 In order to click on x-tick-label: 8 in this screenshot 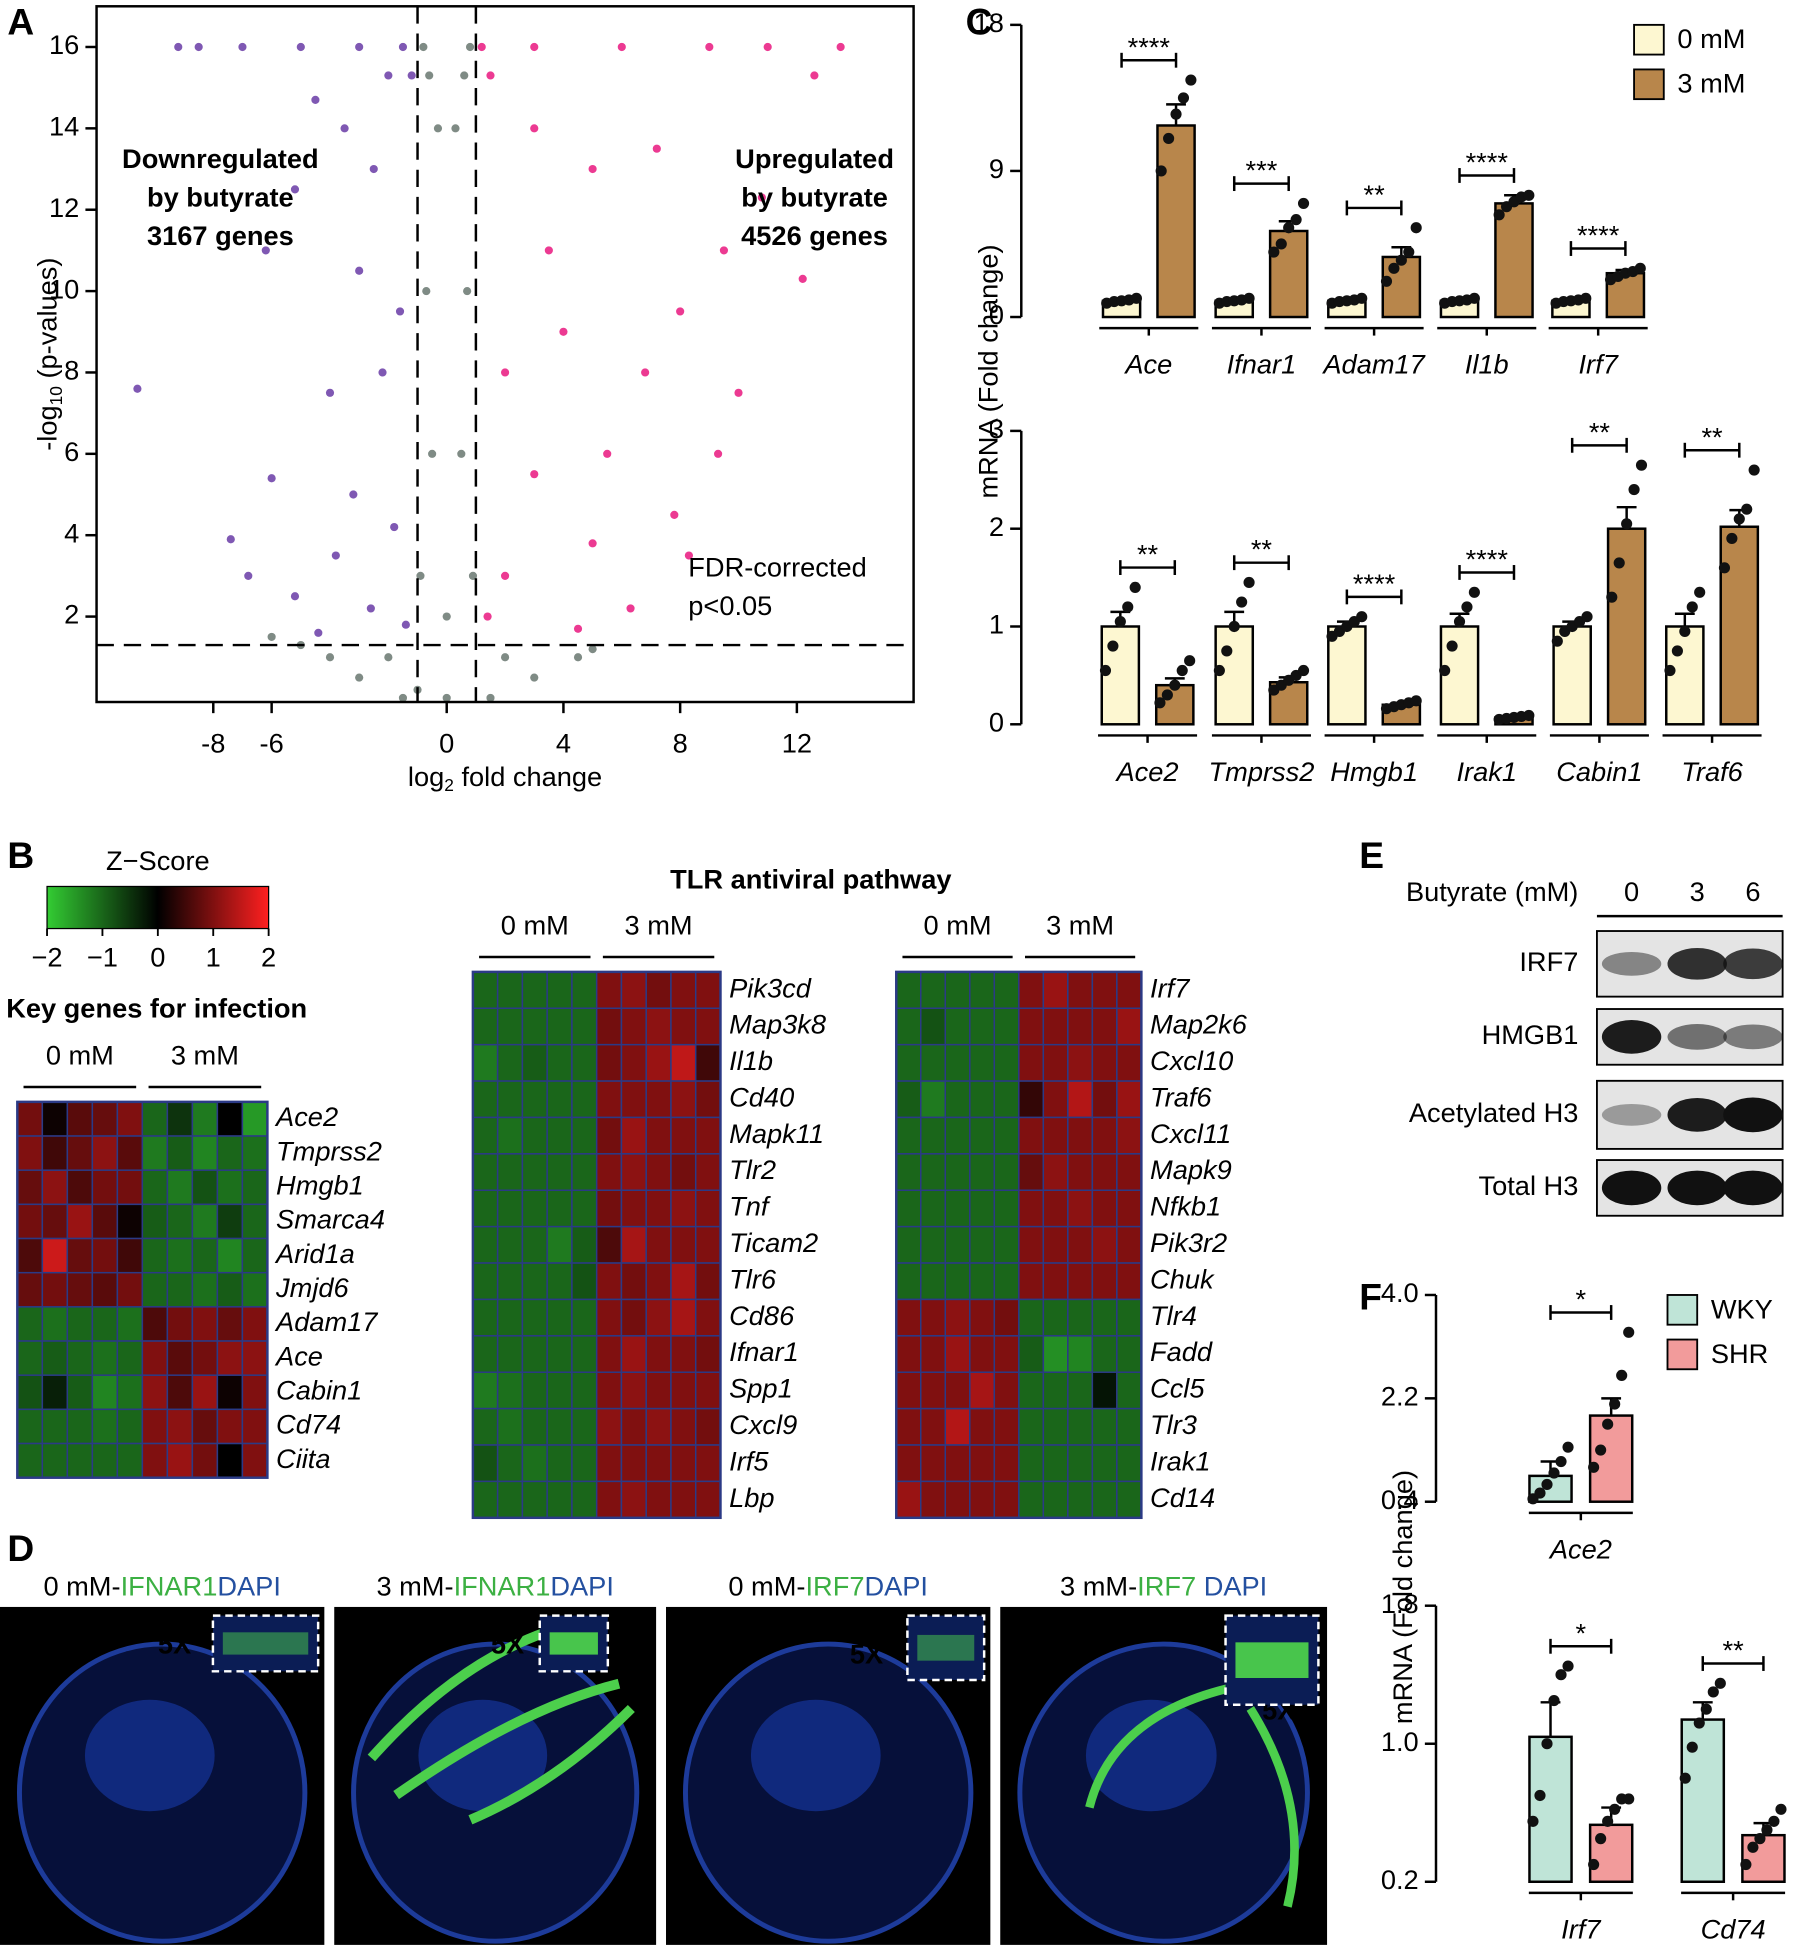, I will do `click(680, 743)`.